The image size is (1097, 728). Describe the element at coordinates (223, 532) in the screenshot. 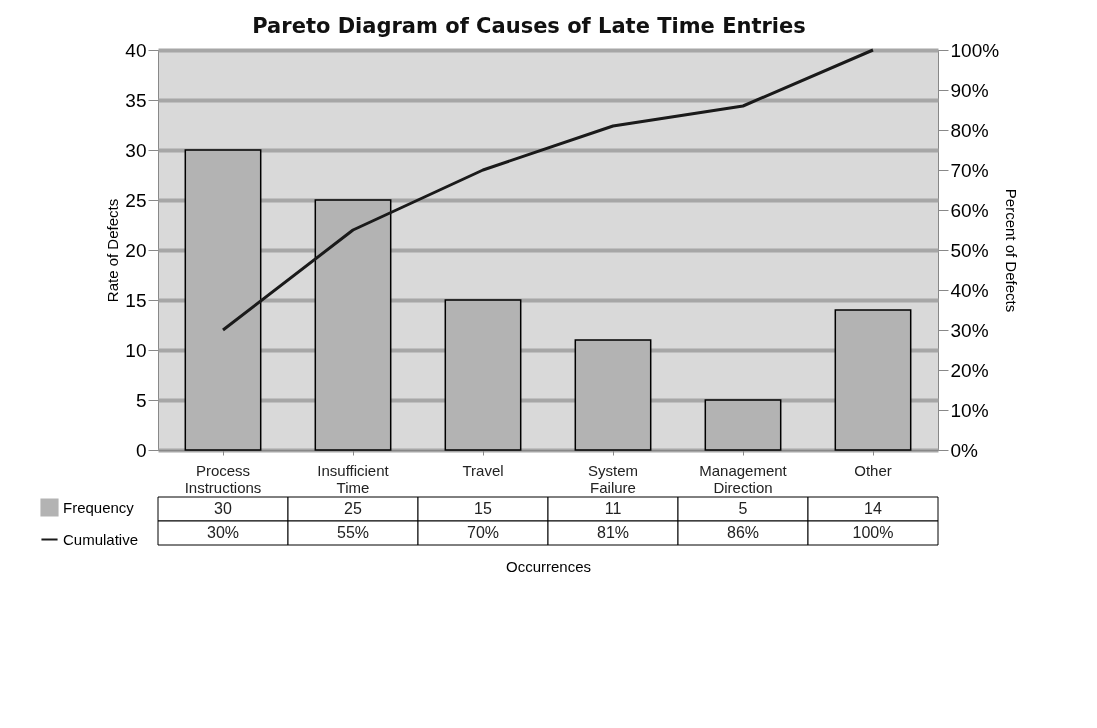

I see `data-label: 30%` at that location.